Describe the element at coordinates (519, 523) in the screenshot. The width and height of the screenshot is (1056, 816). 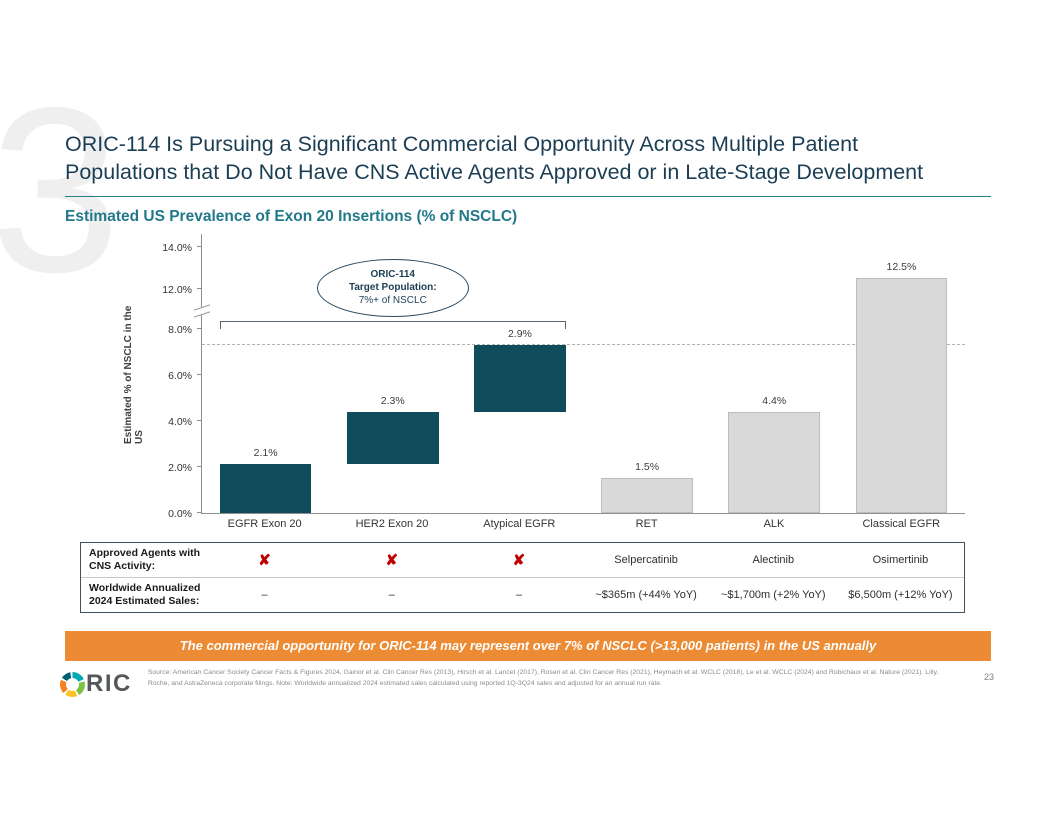
I see `category-label: Atypical EGFR` at that location.